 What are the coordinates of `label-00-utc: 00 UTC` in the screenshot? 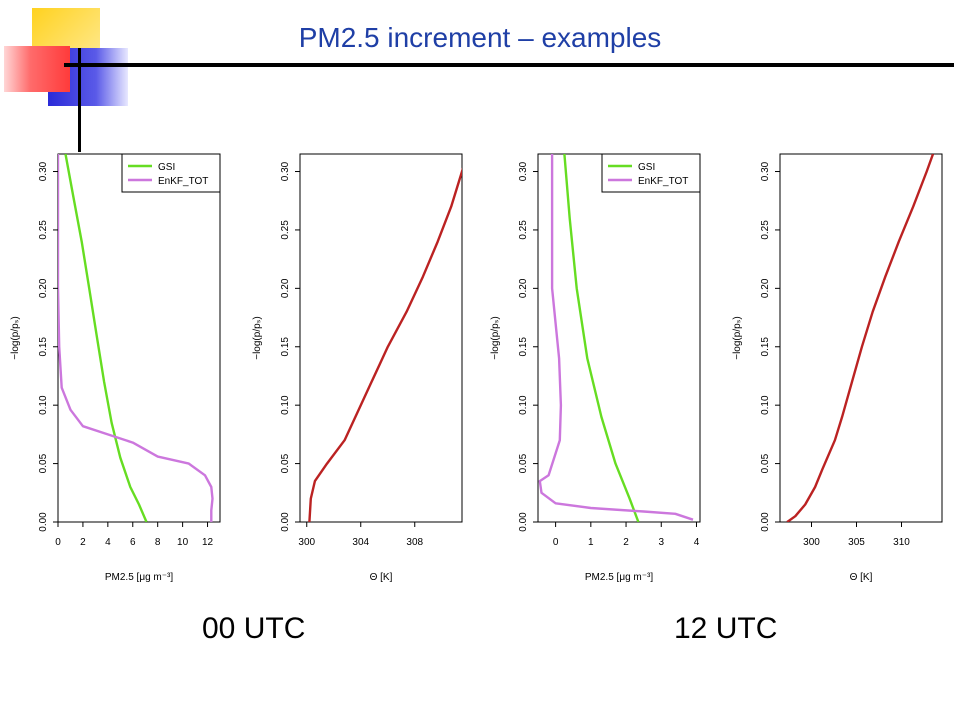 It's located at (254, 628).